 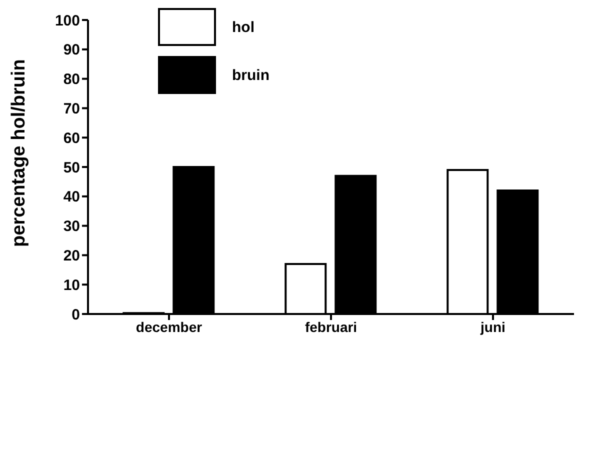 What do you see at coordinates (71, 138) in the screenshot?
I see `y-tick-label: 60` at bounding box center [71, 138].